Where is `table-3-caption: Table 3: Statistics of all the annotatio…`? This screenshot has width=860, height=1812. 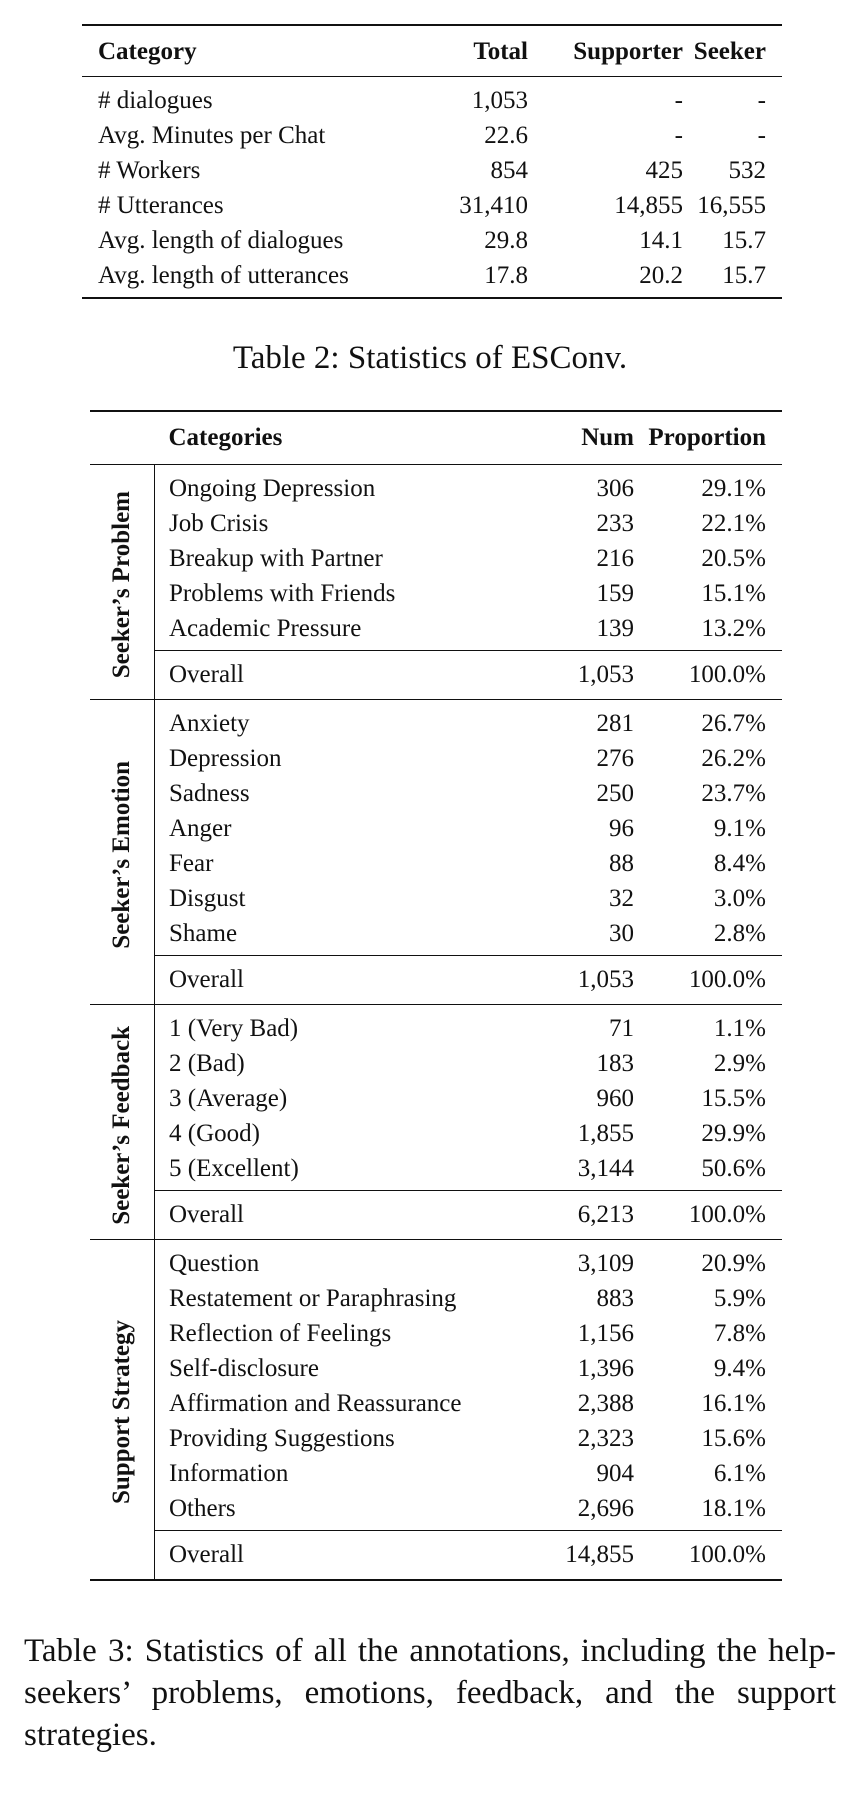 table-3-caption: Table 3: Statistics of all the annotatio… is located at coordinates (430, 1693).